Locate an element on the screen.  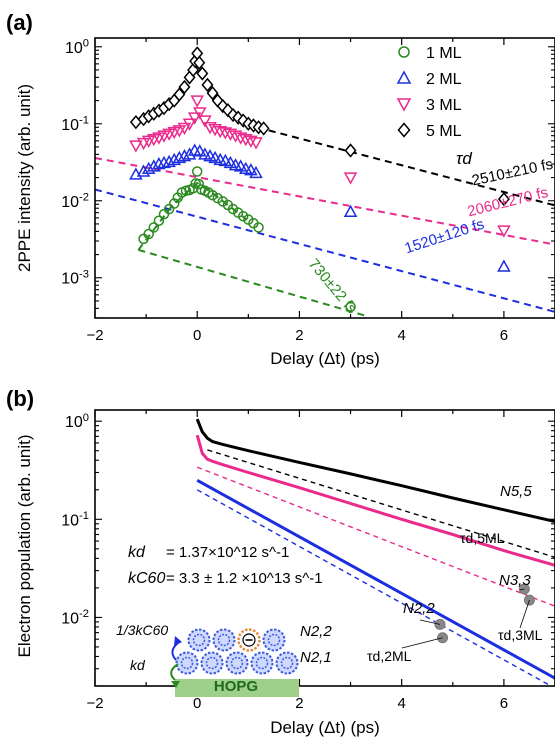
fit-label-2ml: 1520±120 fs is located at coordinates (445, 237).